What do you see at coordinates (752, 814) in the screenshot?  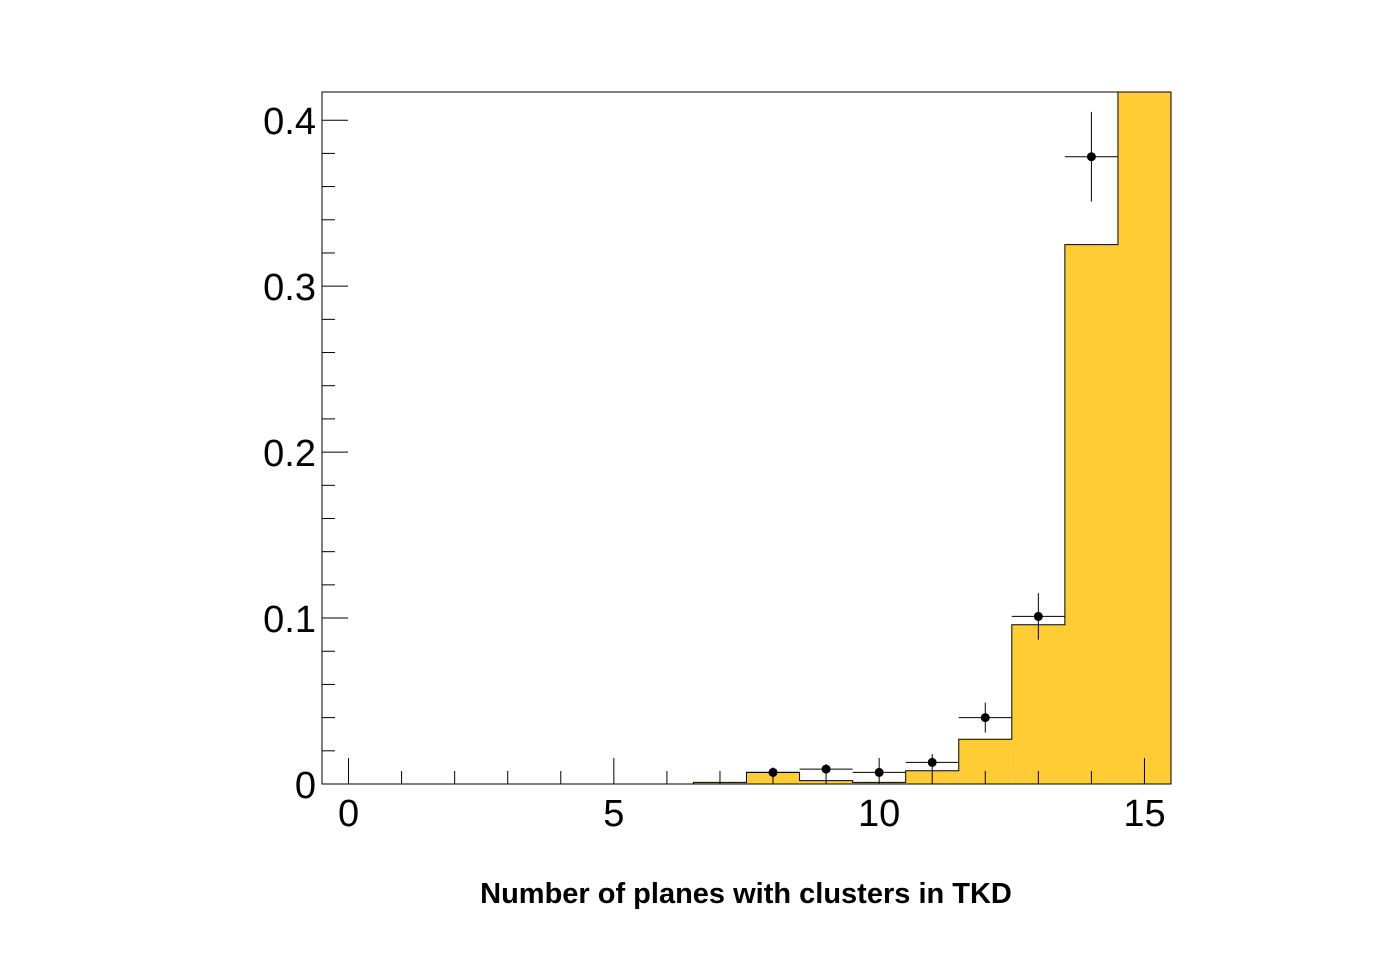 I see `x-tick-labels: 0 5 10 15` at bounding box center [752, 814].